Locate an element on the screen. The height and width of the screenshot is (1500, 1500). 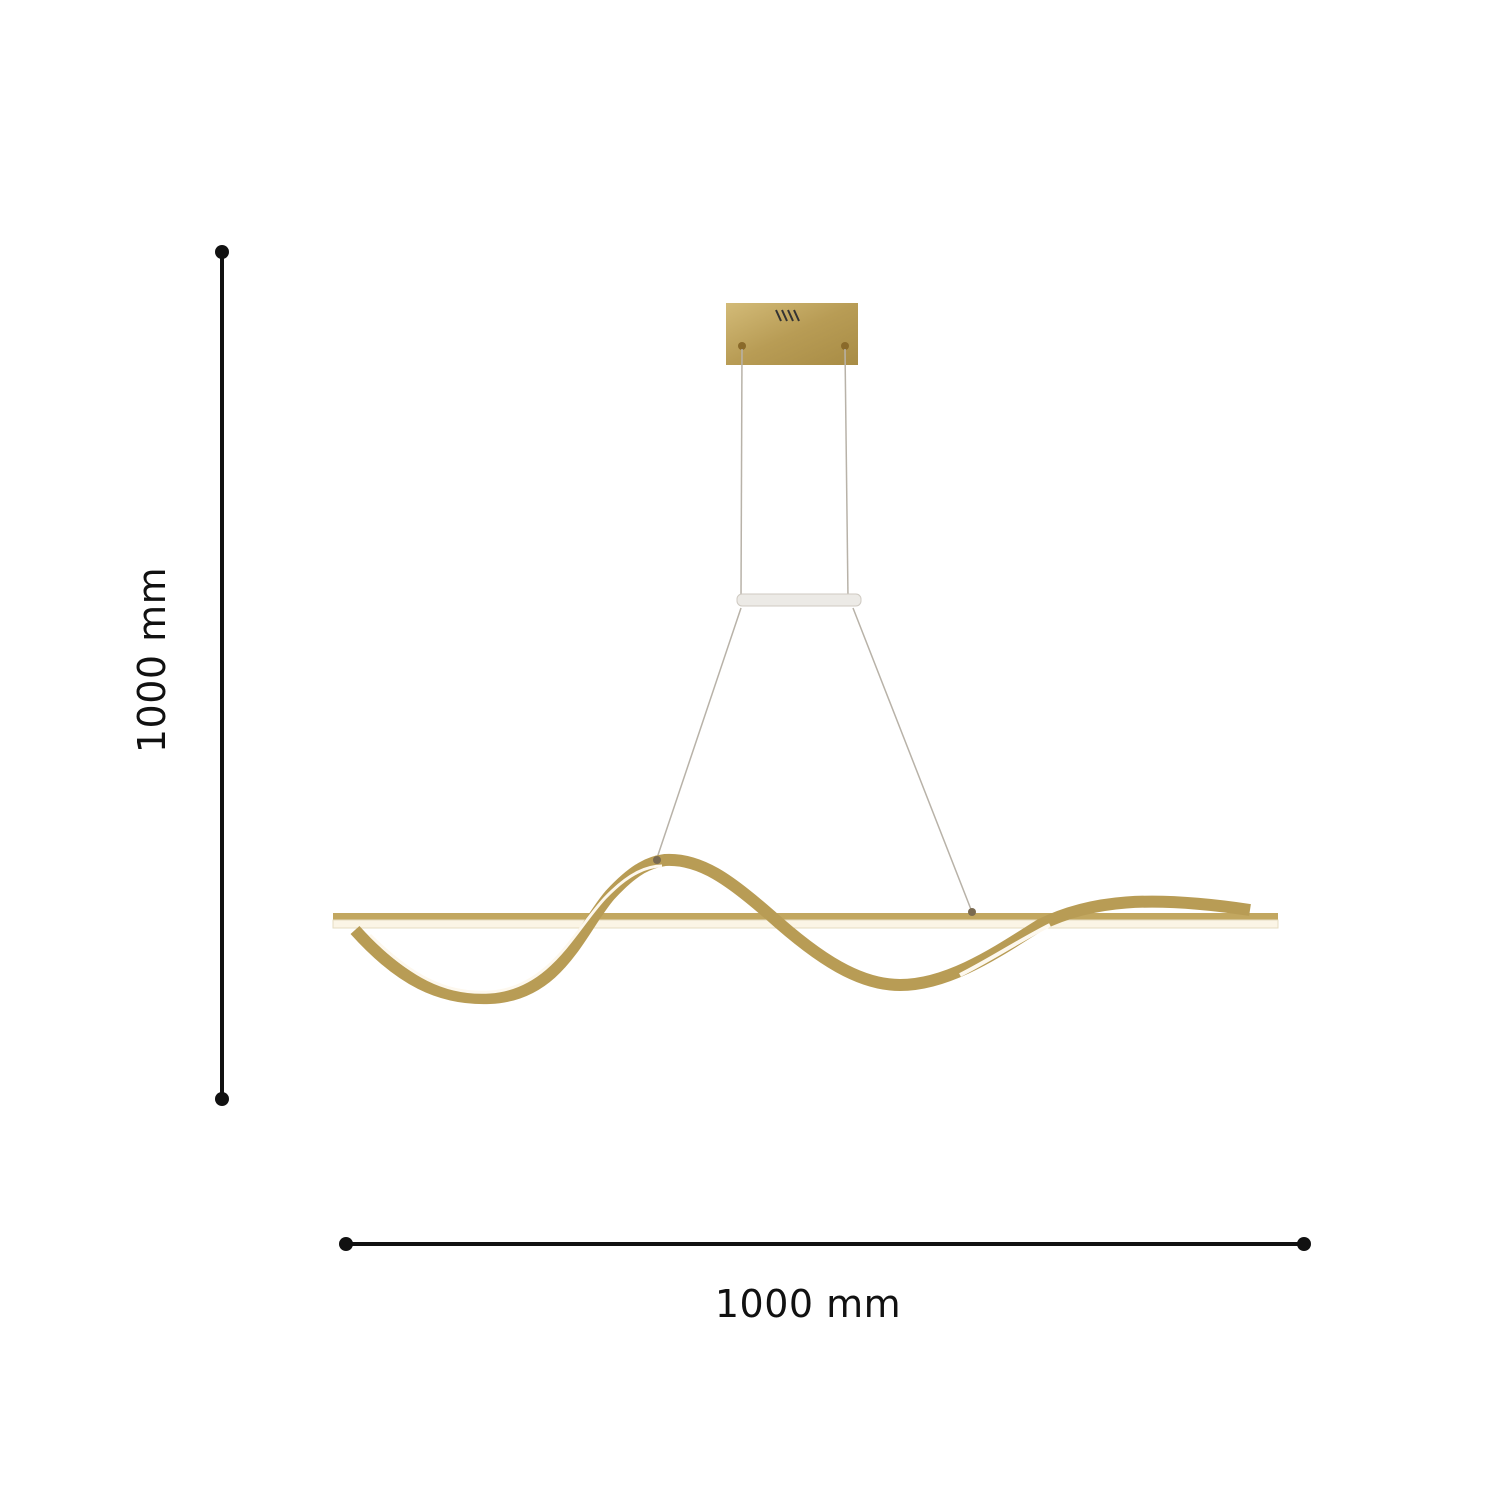
width-dimension-label: 1000 mm is located at coordinates (808, 1304).